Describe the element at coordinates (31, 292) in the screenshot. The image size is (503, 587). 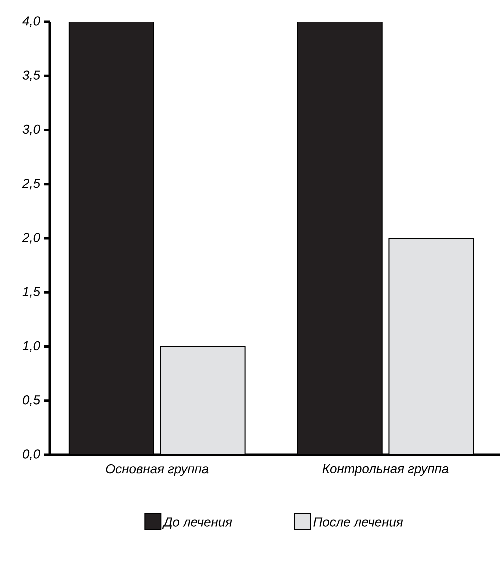
I see `y-tick-label: 1,5` at that location.